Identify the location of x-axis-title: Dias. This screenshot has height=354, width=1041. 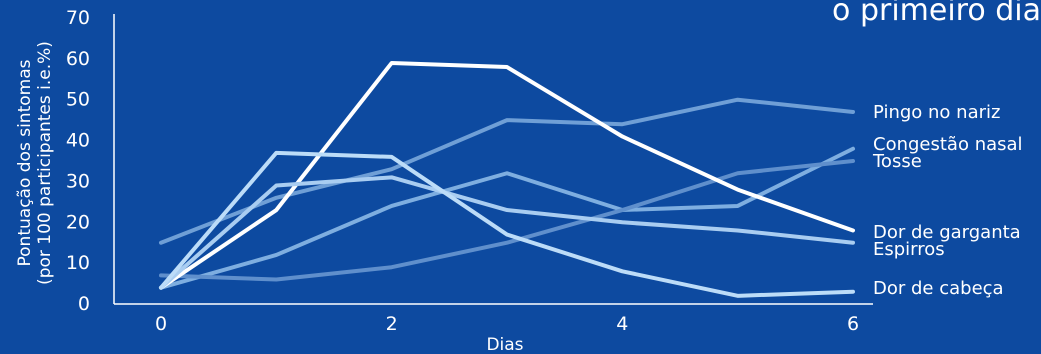
(504, 344).